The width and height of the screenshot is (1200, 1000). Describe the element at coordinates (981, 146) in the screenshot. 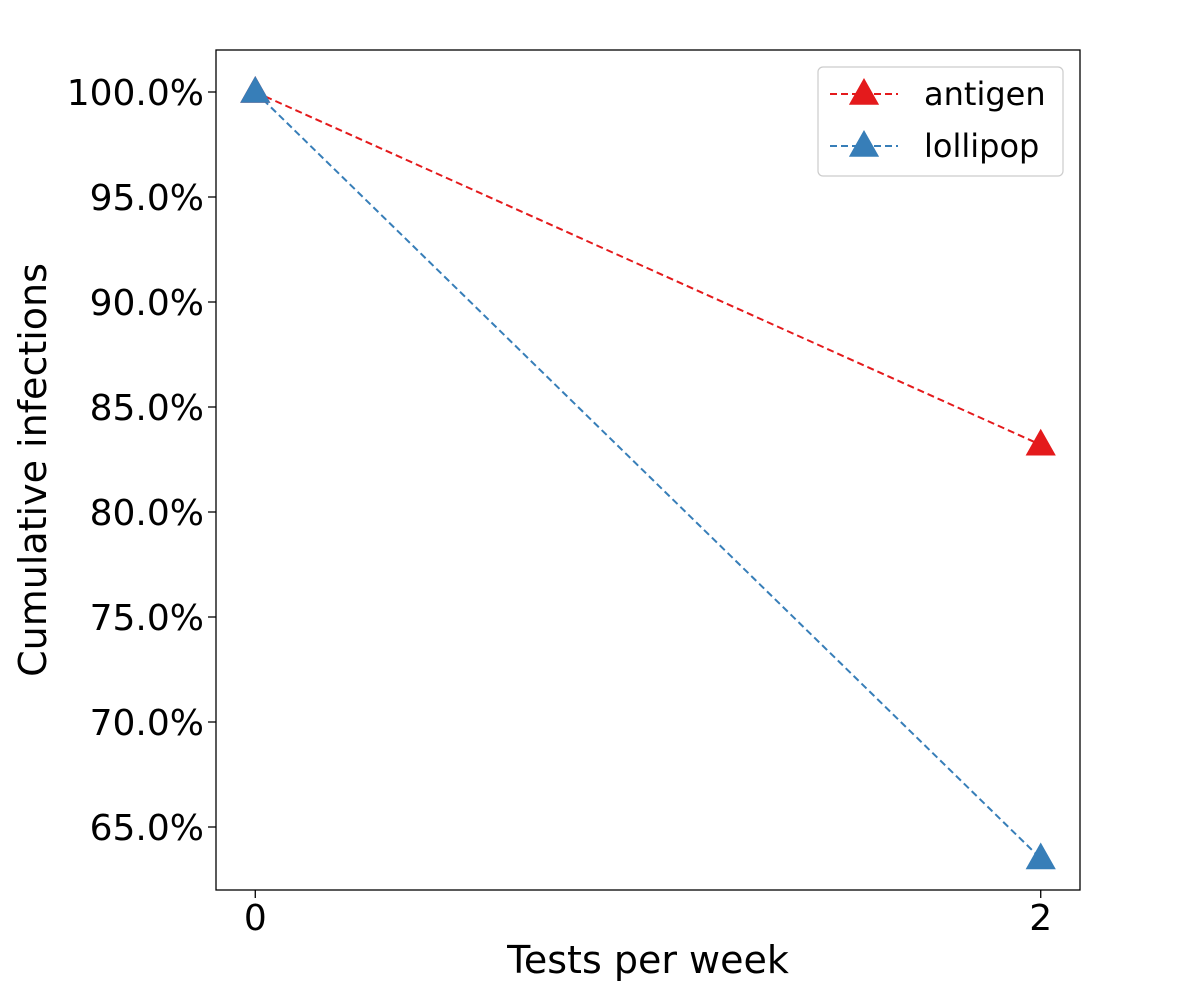

I see `legend-label-lollipop: lollipop` at that location.